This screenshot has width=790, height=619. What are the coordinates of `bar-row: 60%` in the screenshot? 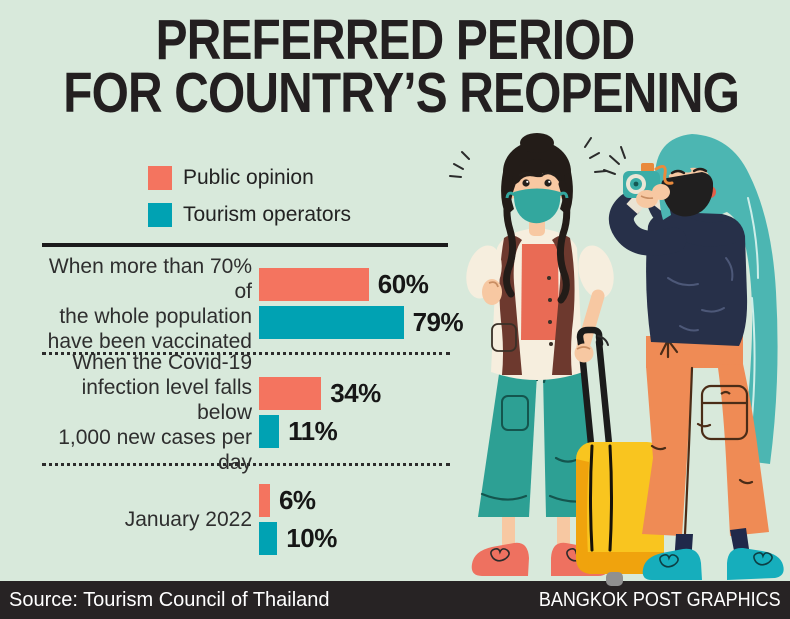 It's located at (361, 284).